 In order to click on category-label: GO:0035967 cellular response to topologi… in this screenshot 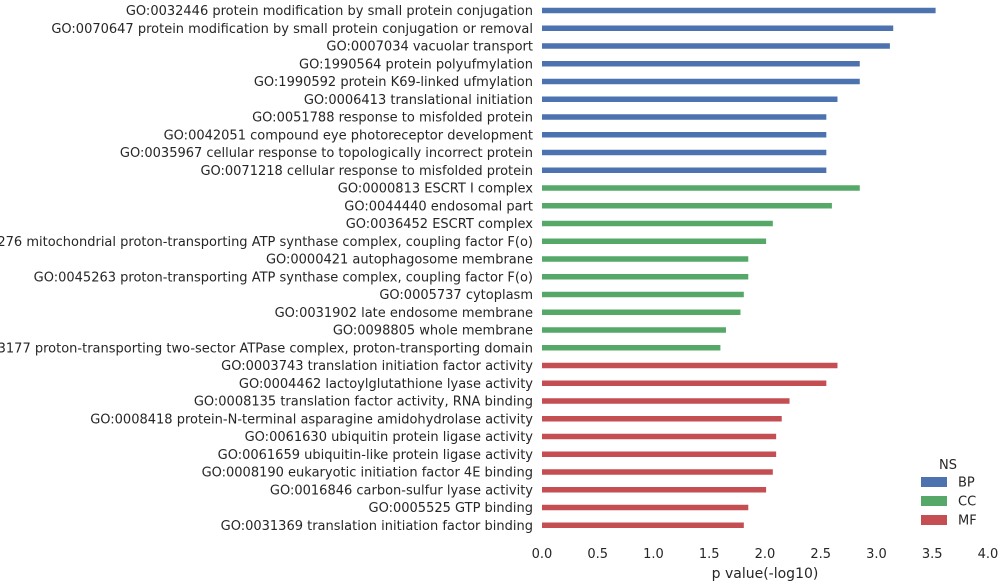, I will do `click(326, 153)`.